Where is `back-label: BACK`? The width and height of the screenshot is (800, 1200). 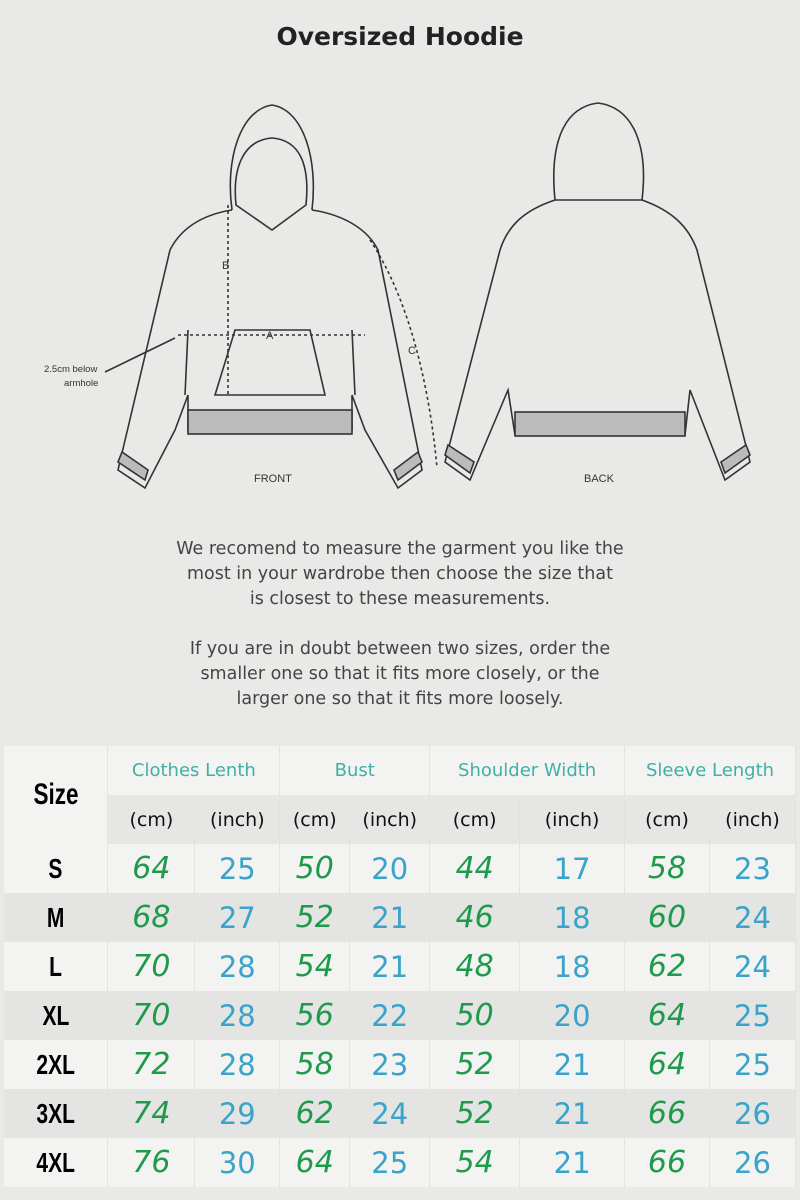
back-label: BACK is located at coordinates (599, 479).